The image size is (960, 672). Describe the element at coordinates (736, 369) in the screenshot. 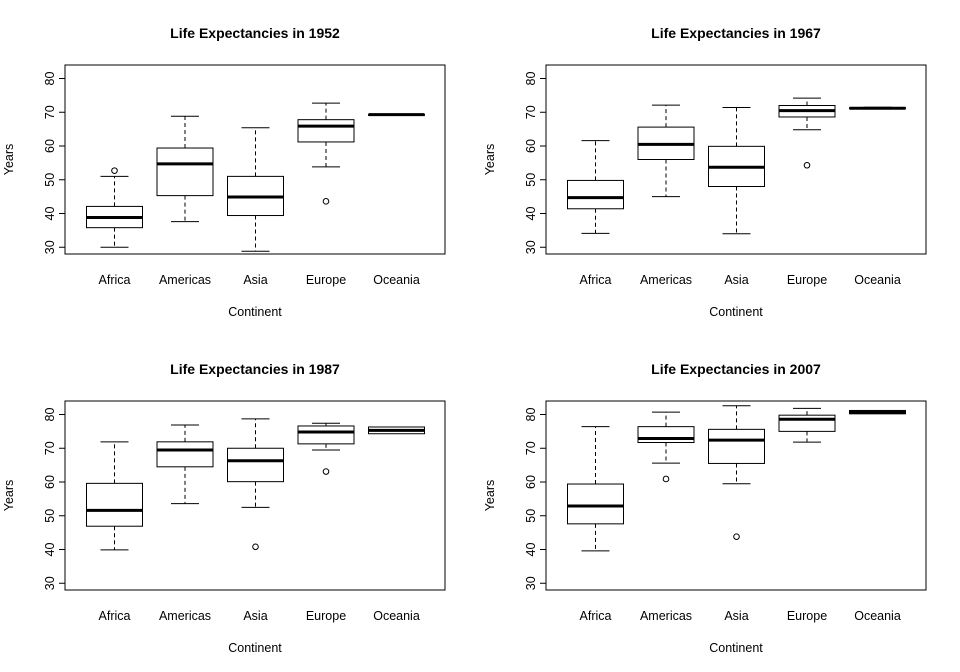

I see `chart-title: Life Expectancies in 2007` at that location.